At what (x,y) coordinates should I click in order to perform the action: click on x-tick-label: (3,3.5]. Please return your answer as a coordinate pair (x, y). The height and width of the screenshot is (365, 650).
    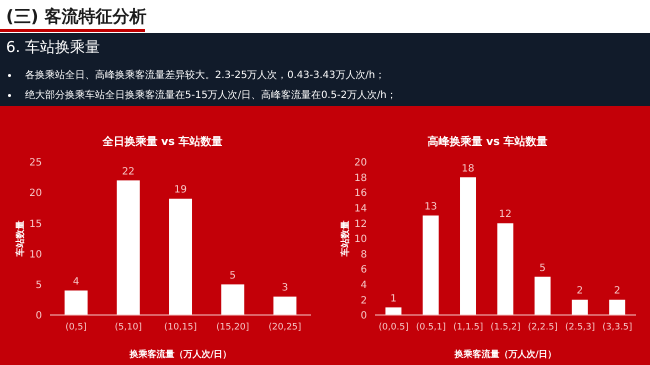
    Looking at the image, I should click on (617, 327).